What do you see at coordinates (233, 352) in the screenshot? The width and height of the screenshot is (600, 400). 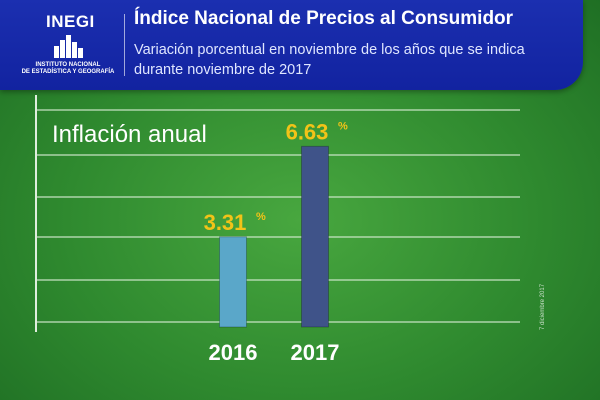 I see `category-label-2016: 2016` at bounding box center [233, 352].